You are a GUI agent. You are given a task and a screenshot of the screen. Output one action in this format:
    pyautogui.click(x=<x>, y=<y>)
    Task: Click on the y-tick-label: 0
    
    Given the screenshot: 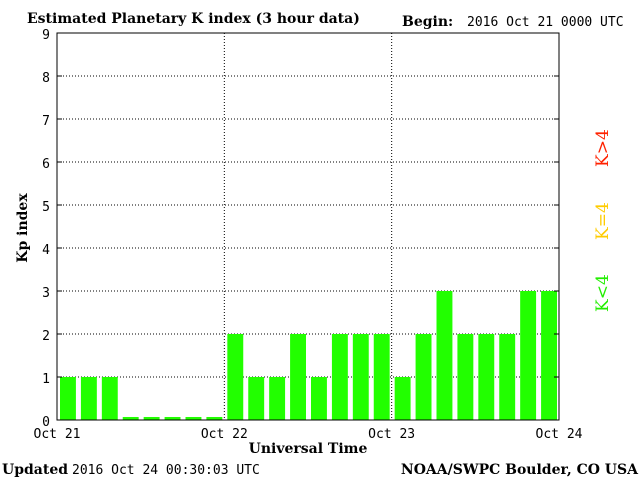 What is the action you would take?
    pyautogui.click(x=46, y=422)
    